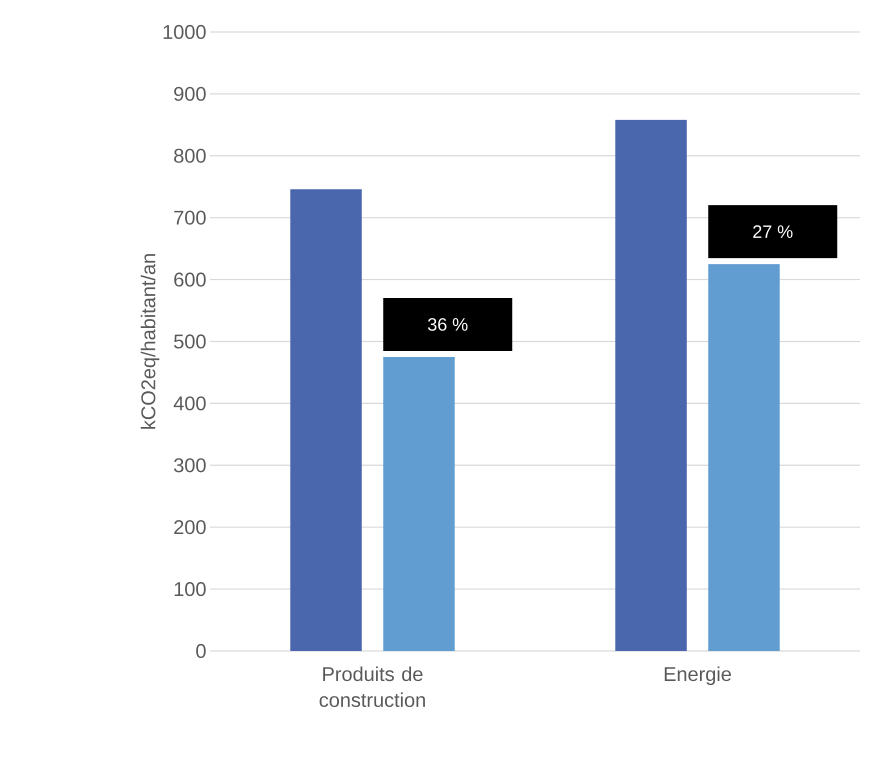 The image size is (877, 771). Describe the element at coordinates (190, 465) in the screenshot. I see `y-tick-label: 300` at that location.